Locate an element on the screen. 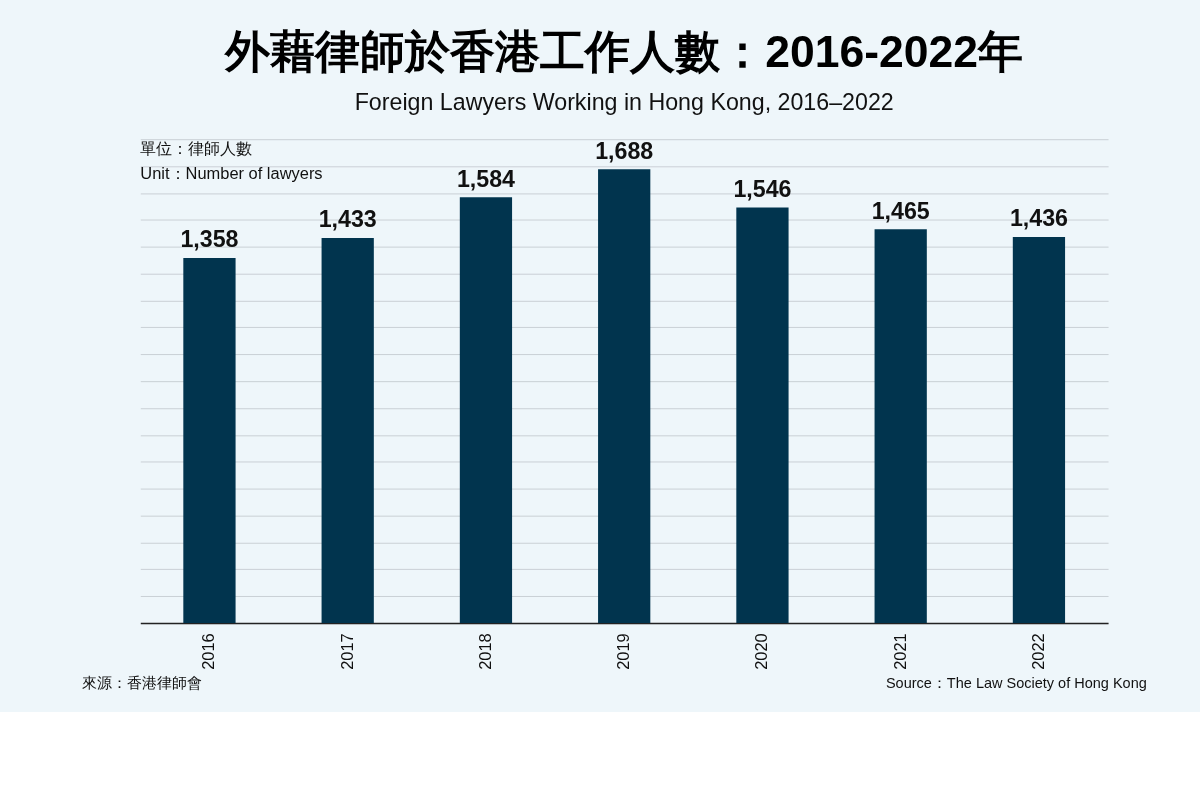 The image size is (1200, 800). x-tick-label: 2019 is located at coordinates (623, 651).